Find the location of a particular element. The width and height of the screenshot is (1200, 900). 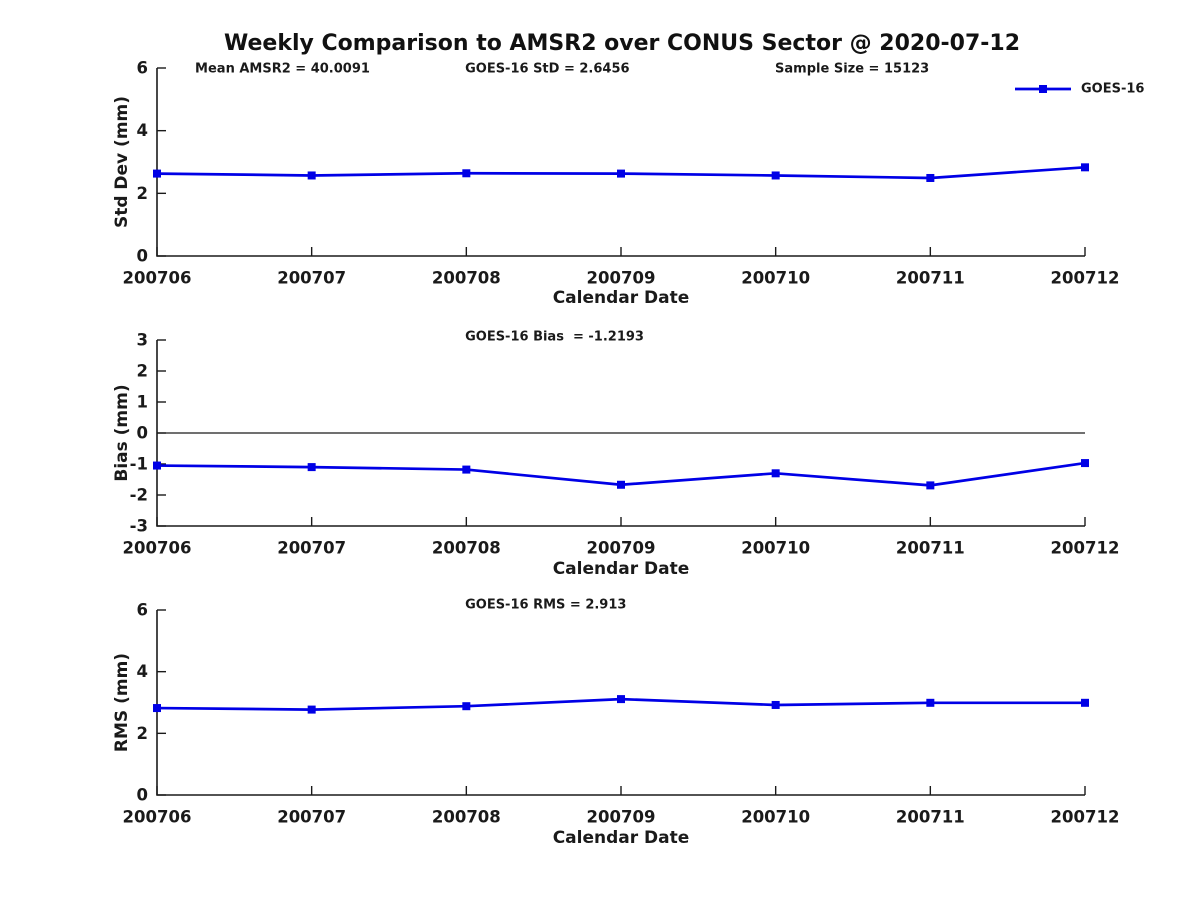

annotation-text: GOES-16 Bias = -1.2193 is located at coordinates (554, 337).